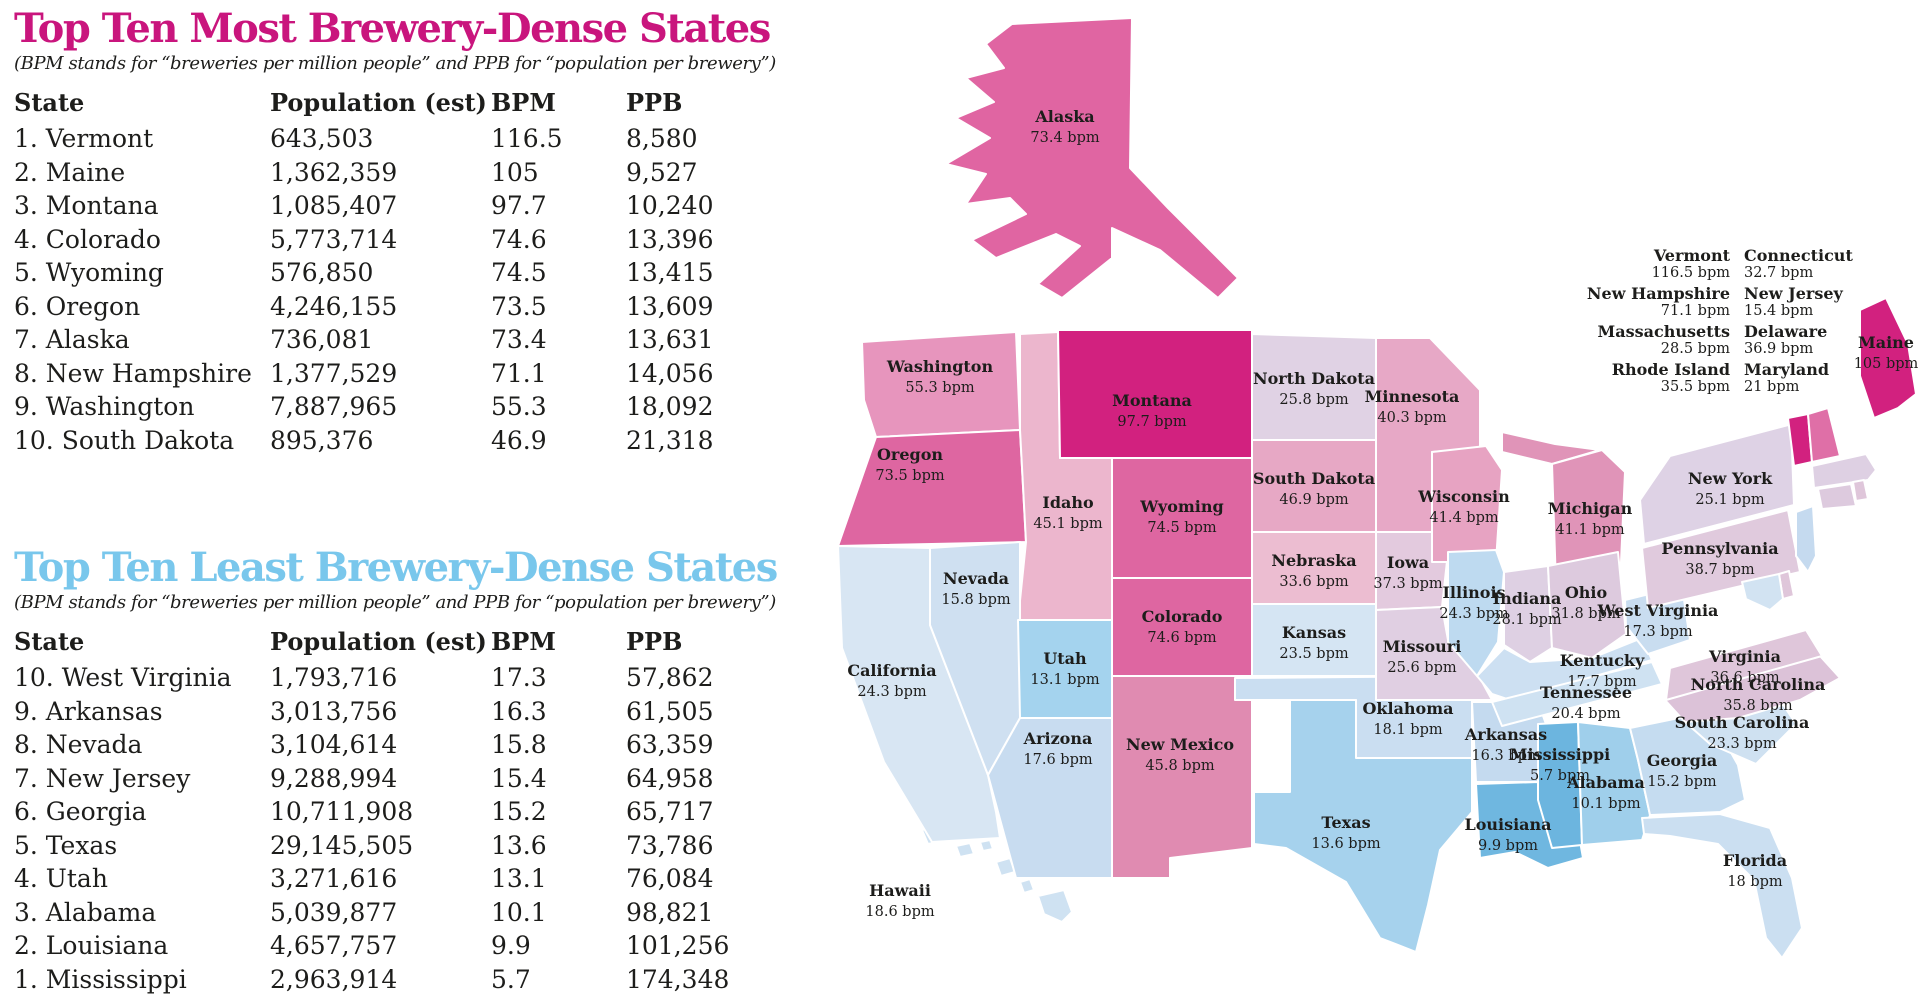  I want to click on state-value-michigan: 41.1 bpm, so click(1589, 530).